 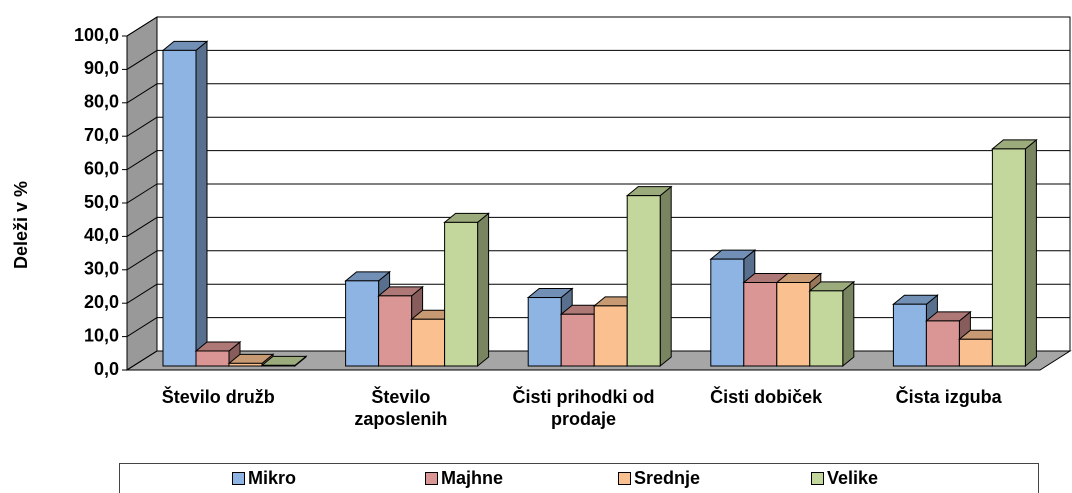 I want to click on legend-label: Majhne, so click(x=472, y=478).